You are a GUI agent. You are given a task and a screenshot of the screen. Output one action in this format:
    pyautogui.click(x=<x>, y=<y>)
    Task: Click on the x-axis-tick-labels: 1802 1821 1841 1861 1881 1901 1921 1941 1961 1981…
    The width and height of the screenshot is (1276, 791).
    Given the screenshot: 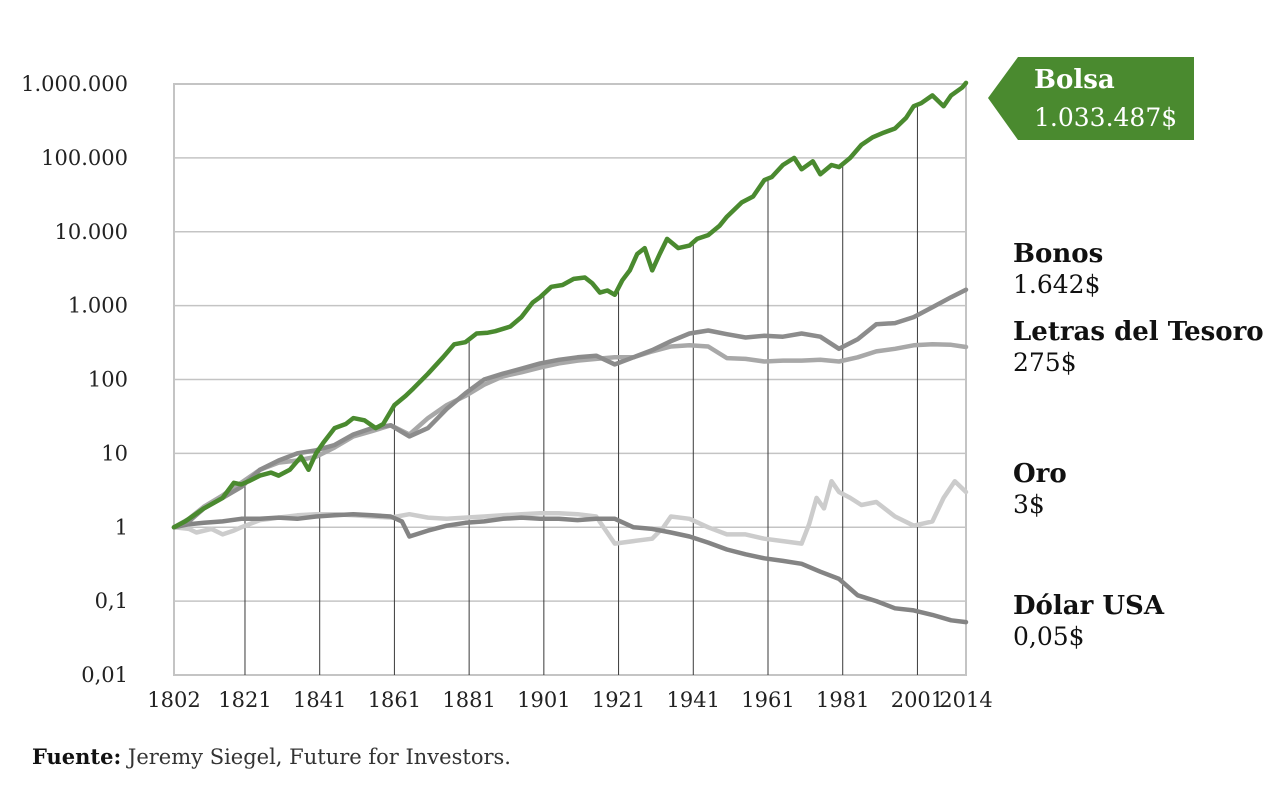 What is the action you would take?
    pyautogui.click(x=569, y=700)
    